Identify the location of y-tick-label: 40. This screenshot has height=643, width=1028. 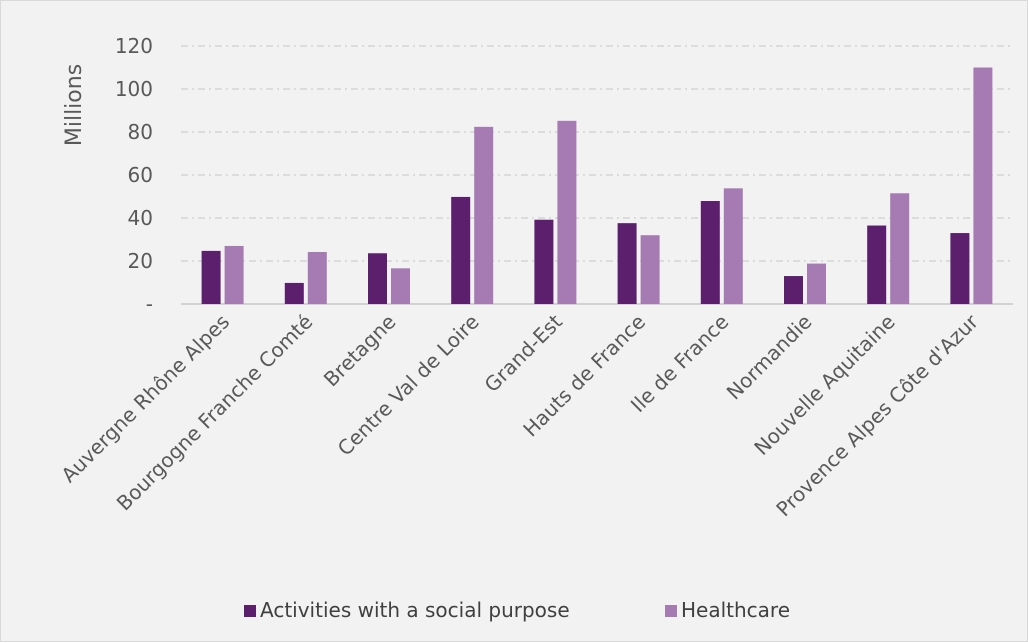
(140, 218).